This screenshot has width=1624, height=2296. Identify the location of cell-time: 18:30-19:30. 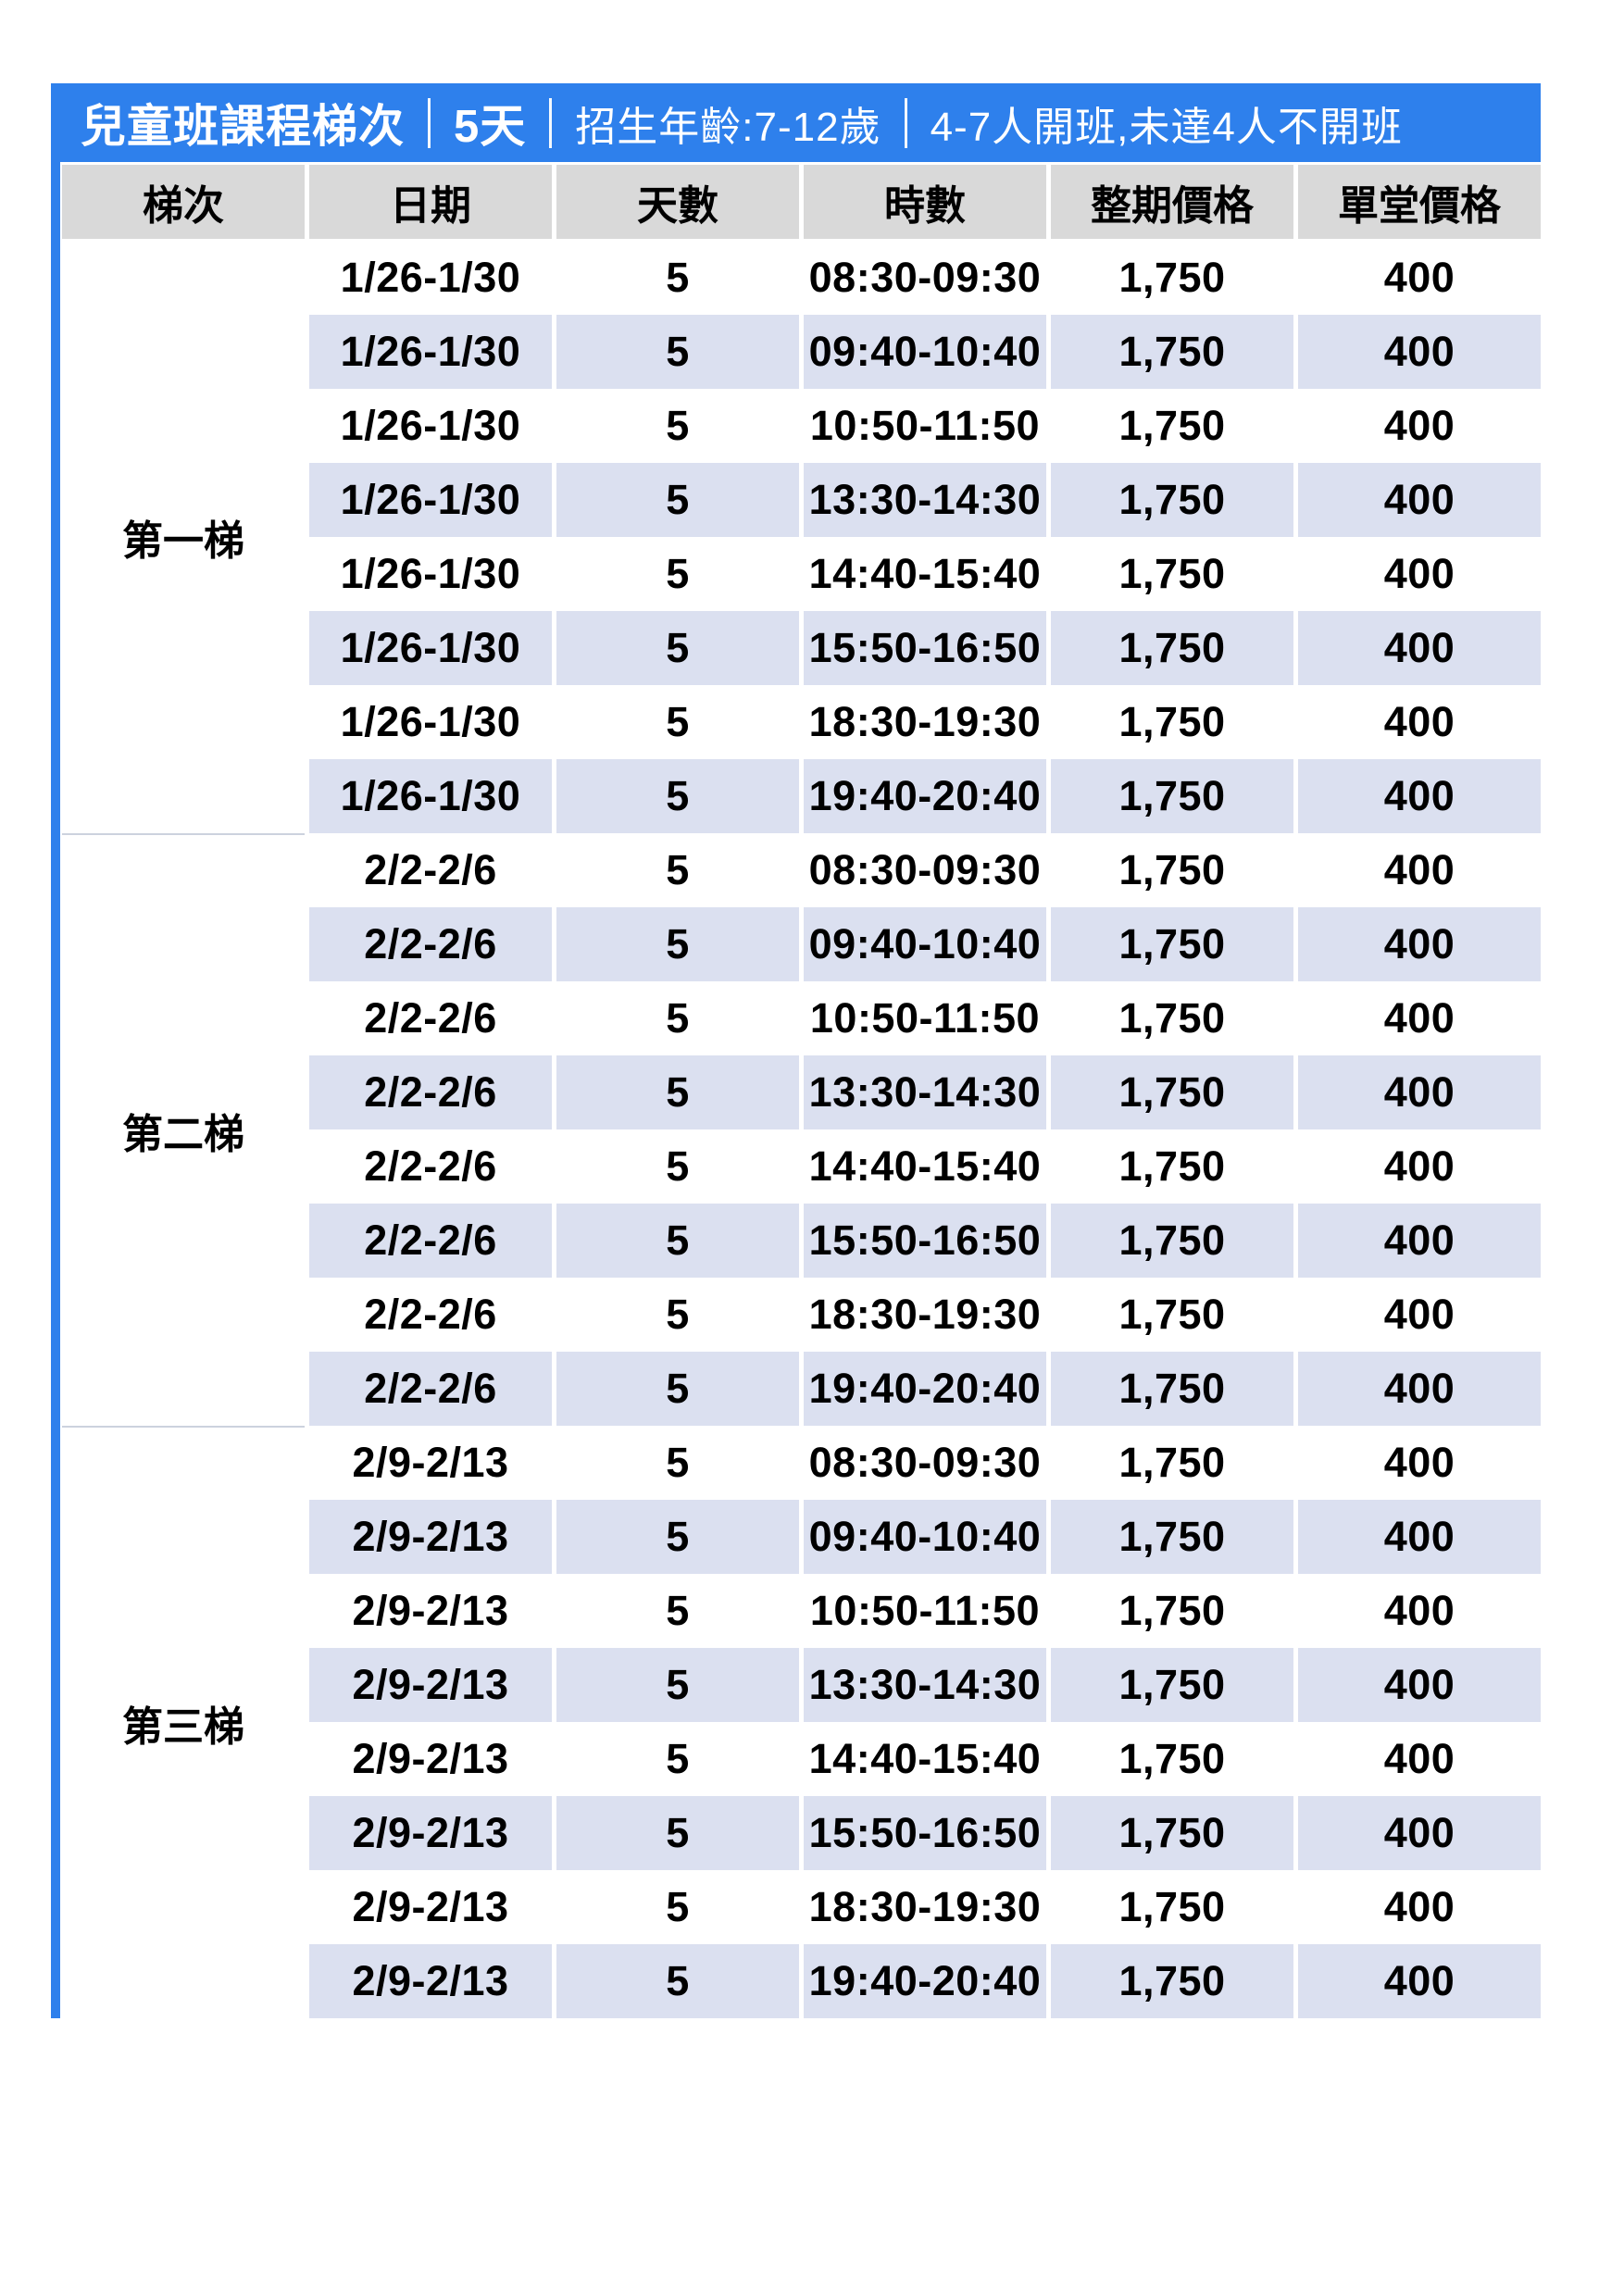
(925, 1315).